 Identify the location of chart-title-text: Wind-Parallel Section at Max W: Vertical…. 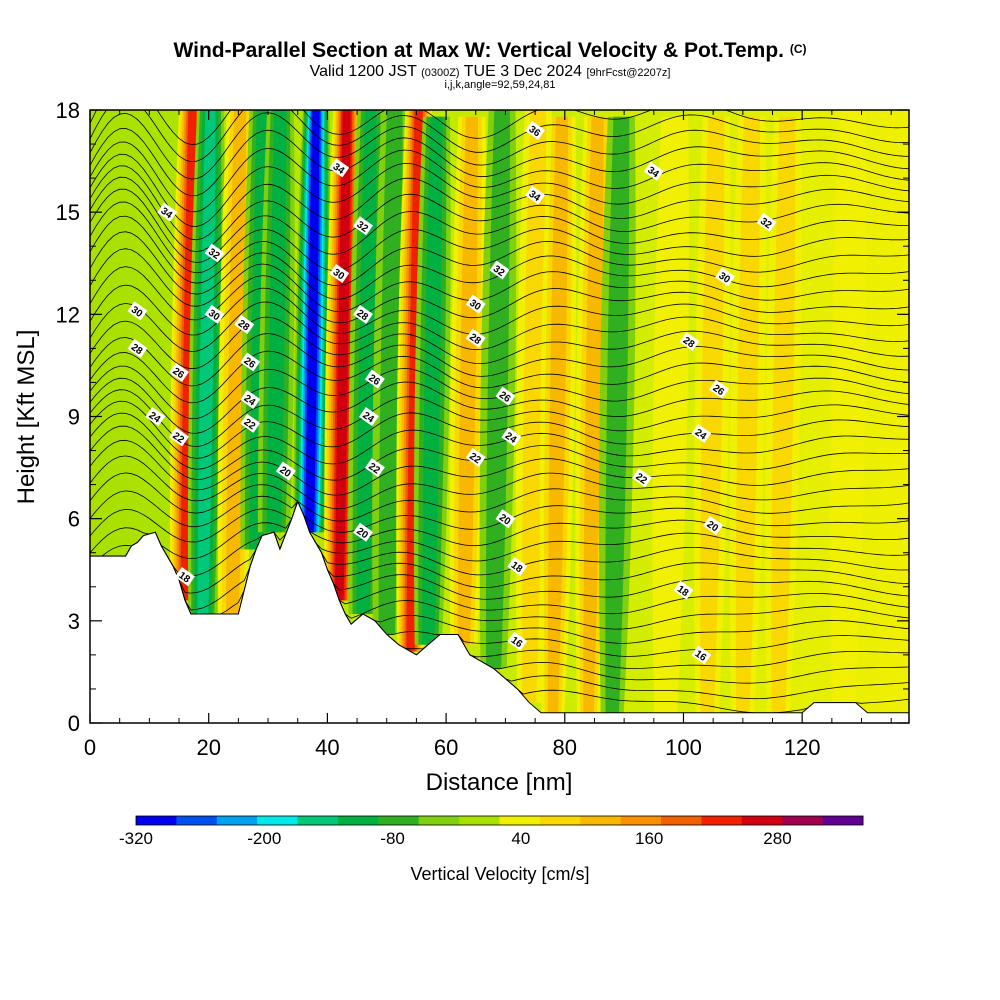
(478, 50).